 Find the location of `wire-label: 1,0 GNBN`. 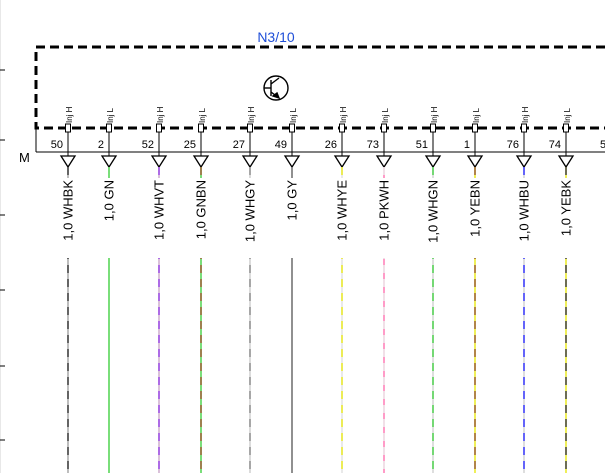

wire-label: 1,0 GNBN is located at coordinates (201, 209).